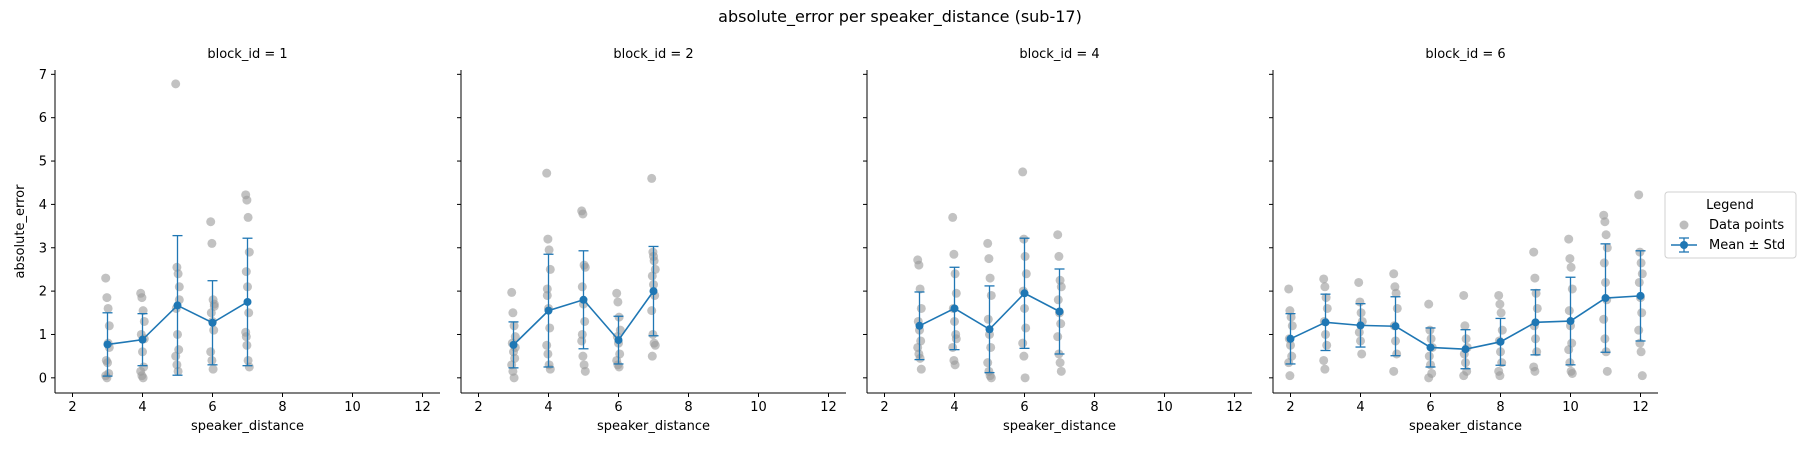  What do you see at coordinates (1746, 225) in the screenshot?
I see `legend-points-label: Data points` at bounding box center [1746, 225].